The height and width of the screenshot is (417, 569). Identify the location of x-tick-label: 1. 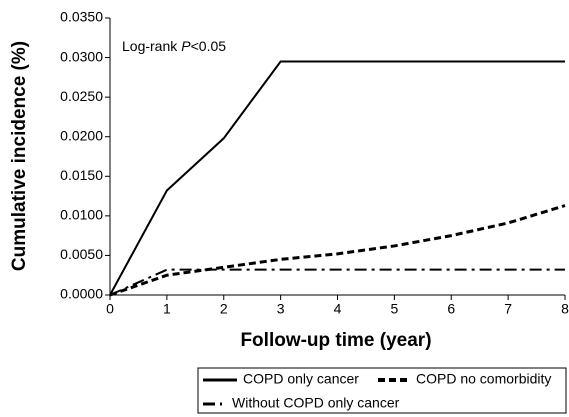
(167, 309).